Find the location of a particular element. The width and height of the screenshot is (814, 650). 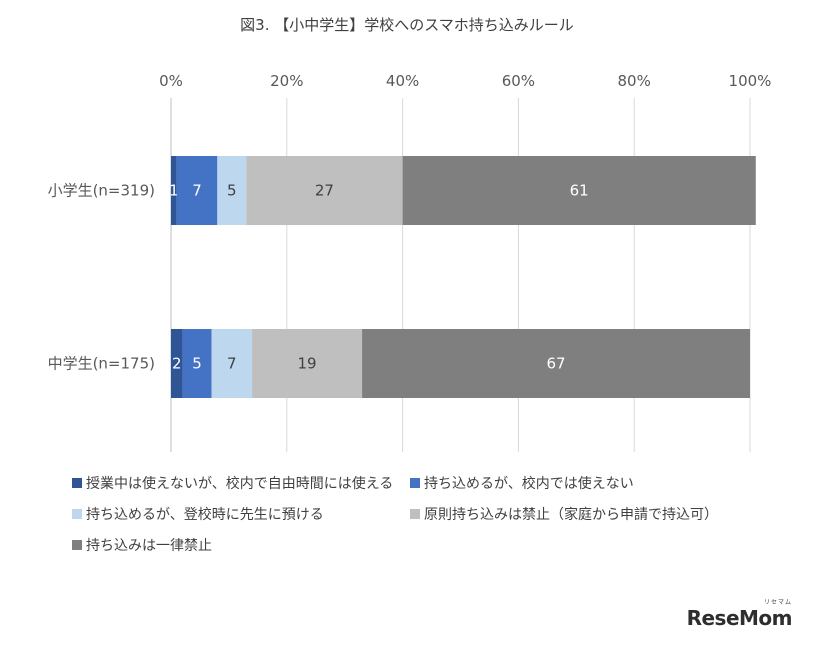

data-label: 2 is located at coordinates (177, 364).